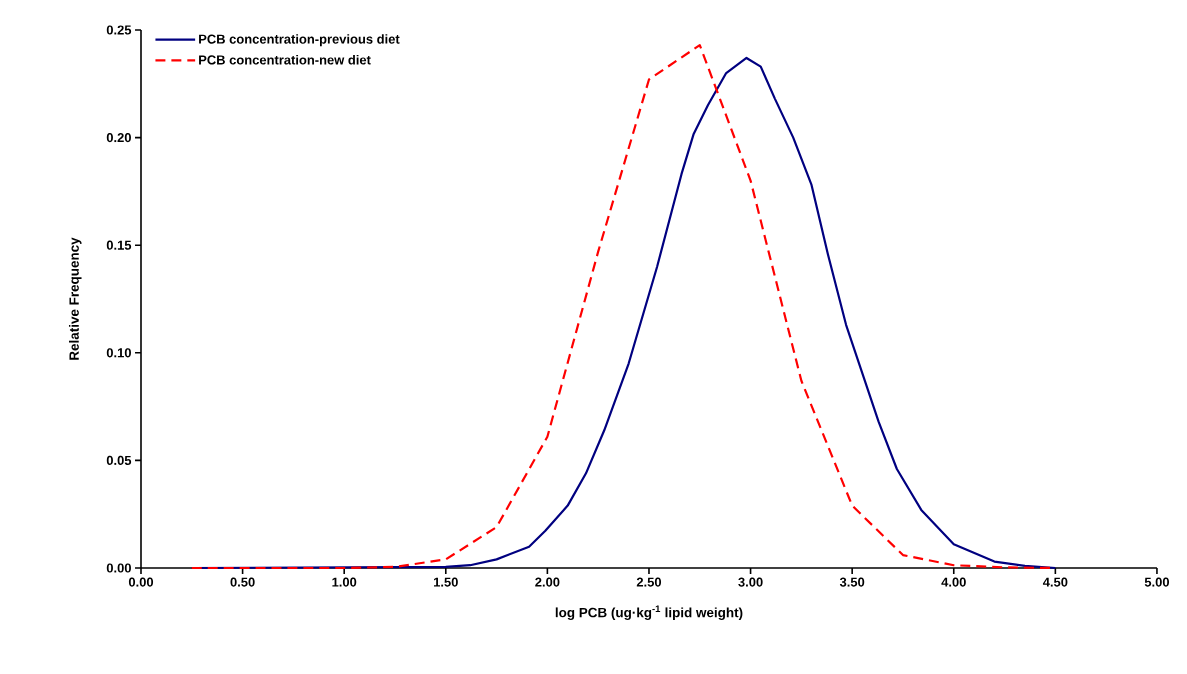 This screenshot has width=1187, height=674. I want to click on legend-label: PCB concentration-previous diet, so click(299, 40).